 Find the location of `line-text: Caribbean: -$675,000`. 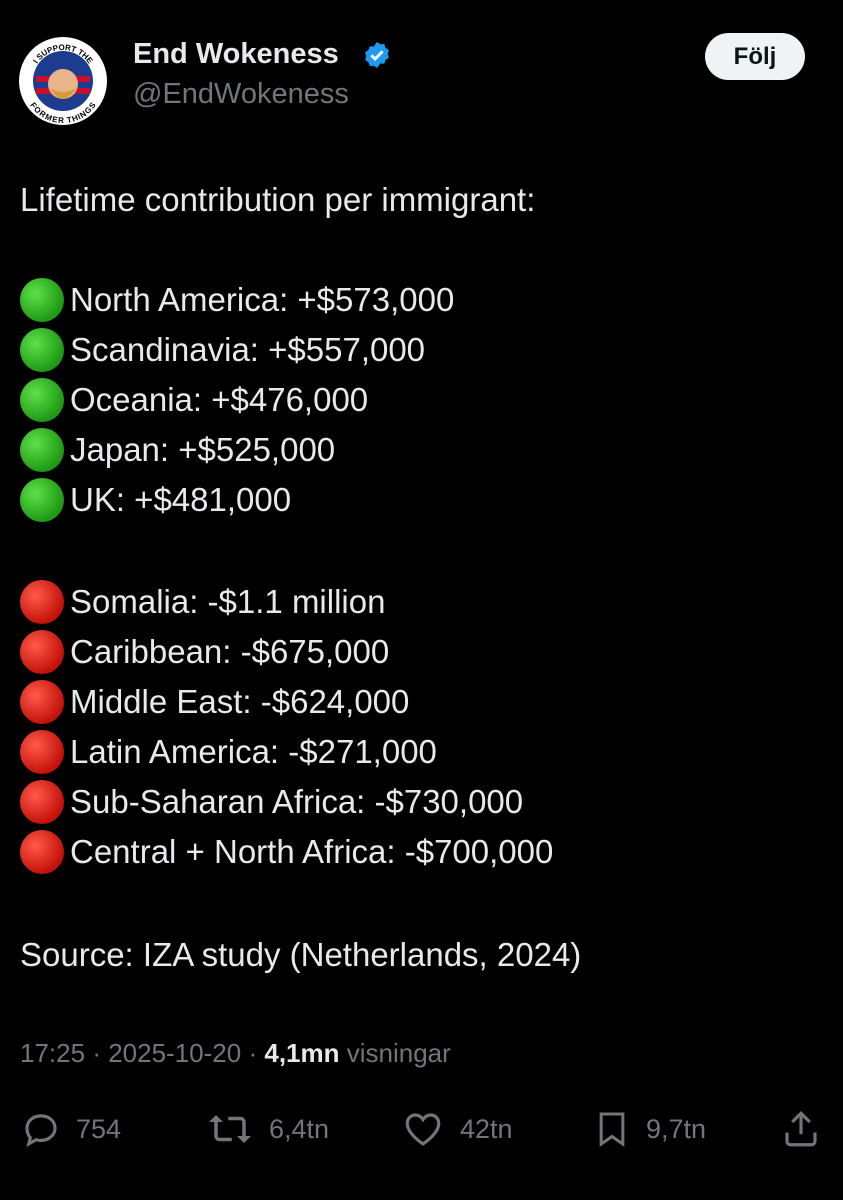

line-text: Caribbean: -$675,000 is located at coordinates (230, 651).